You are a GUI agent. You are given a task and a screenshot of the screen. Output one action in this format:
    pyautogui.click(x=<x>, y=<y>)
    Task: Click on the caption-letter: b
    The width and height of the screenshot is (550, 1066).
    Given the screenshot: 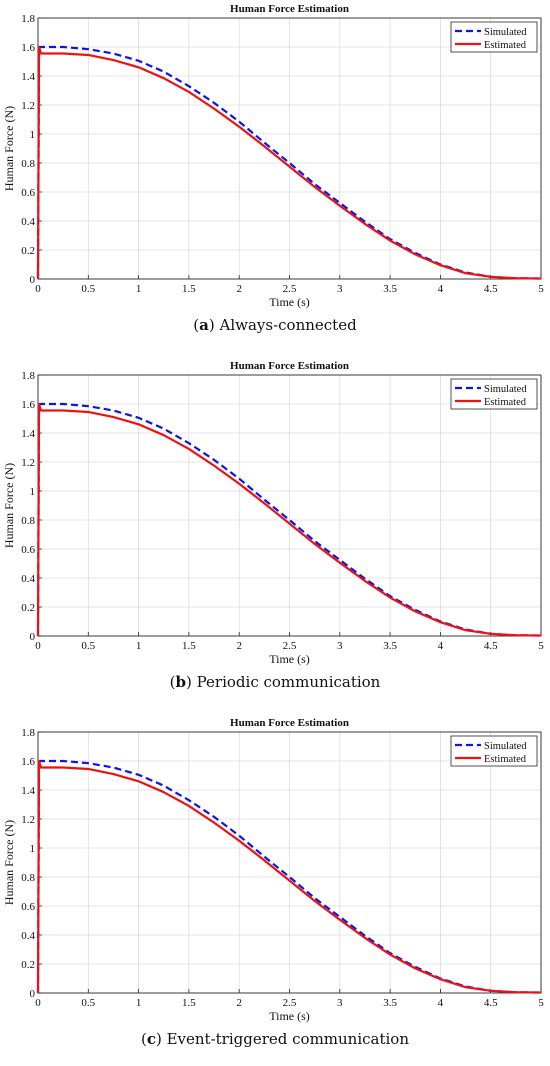 What is the action you would take?
    pyautogui.click(x=181, y=682)
    